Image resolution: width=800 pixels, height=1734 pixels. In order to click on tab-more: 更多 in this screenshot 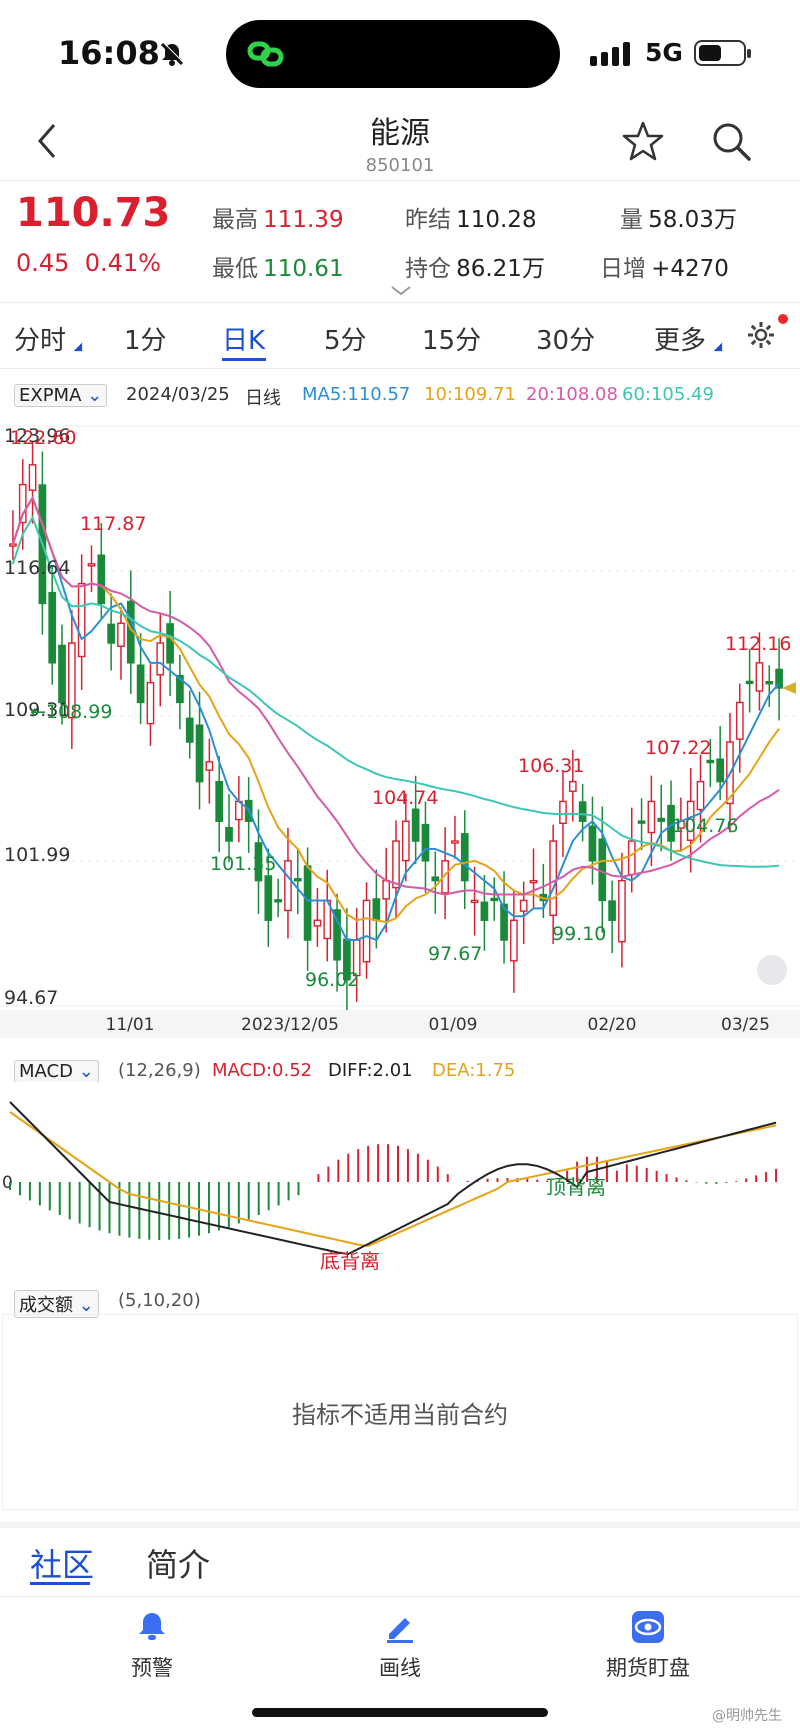, I will do `click(690, 338)`.